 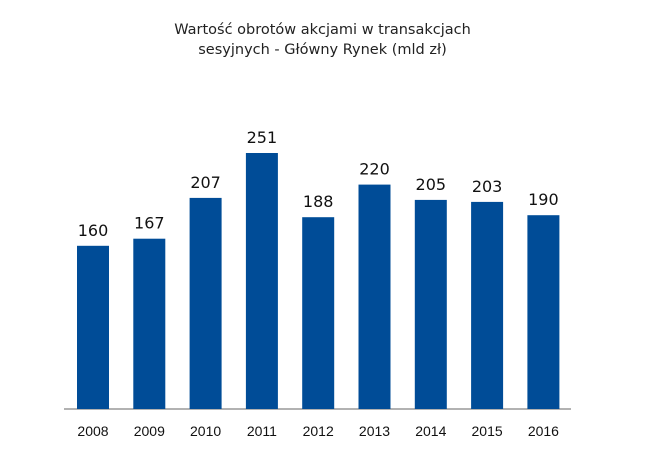 I want to click on x-tick-label-2013: 2013, so click(x=374, y=431).